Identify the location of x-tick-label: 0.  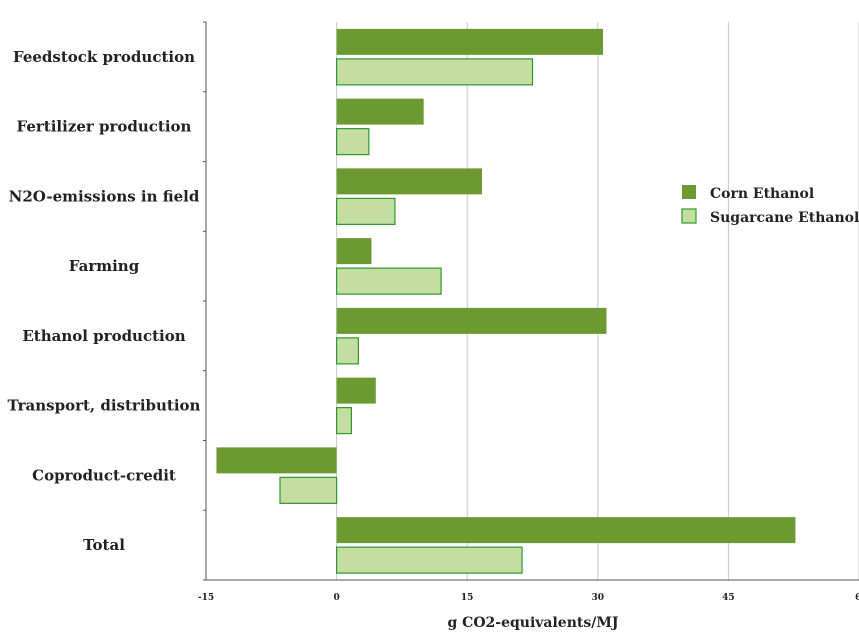
(336, 598).